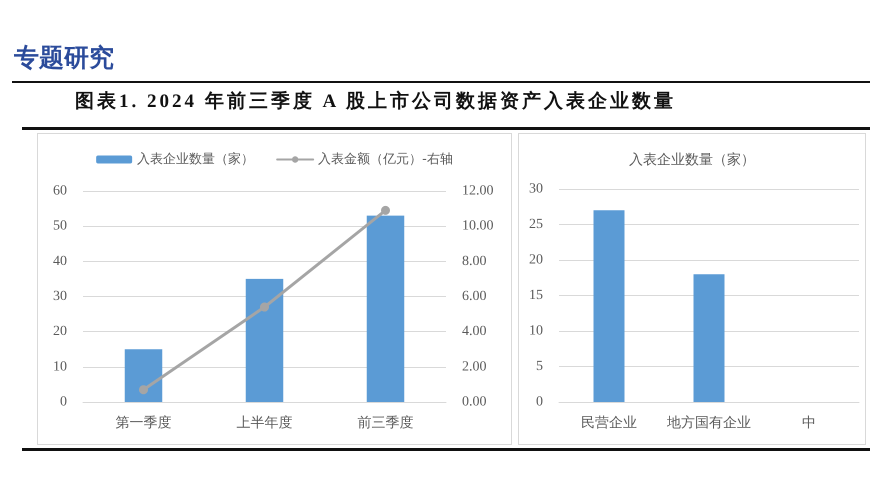 The width and height of the screenshot is (870, 492). What do you see at coordinates (478, 191) in the screenshot?
I see `y2-tick-label: 12.00` at bounding box center [478, 191].